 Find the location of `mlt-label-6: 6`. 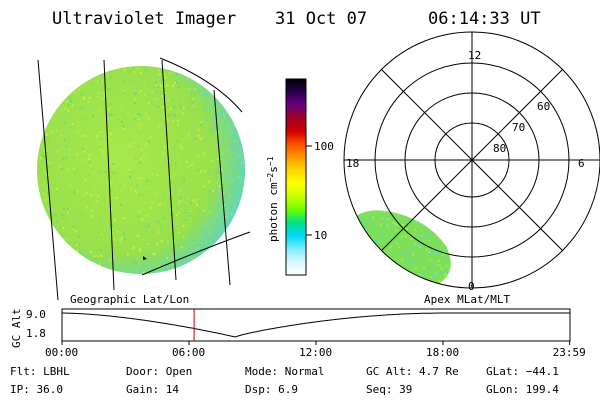

mlt-label-6: 6 is located at coordinates (581, 163).